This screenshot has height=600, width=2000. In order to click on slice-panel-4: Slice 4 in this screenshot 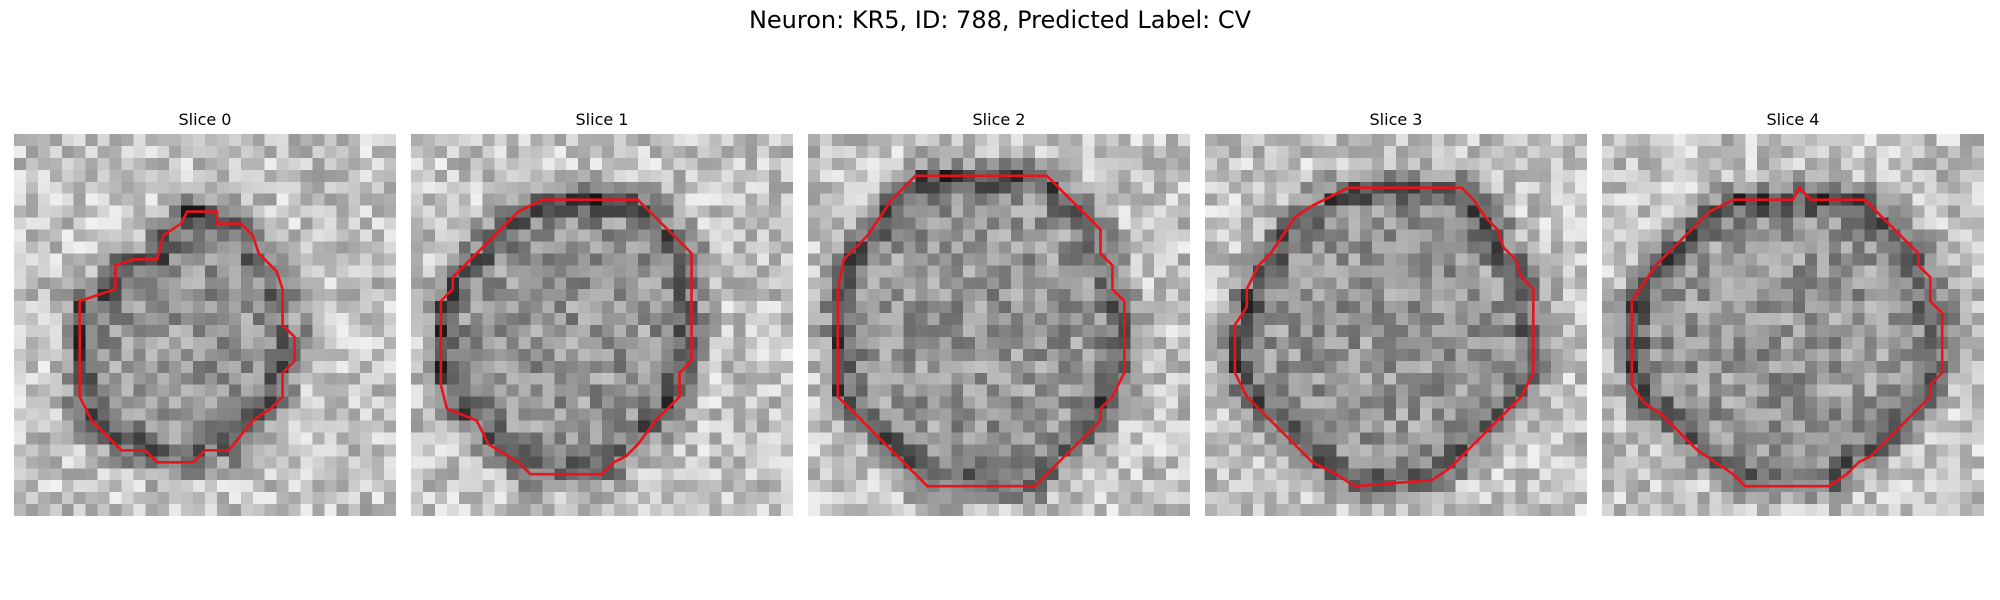, I will do `click(1793, 313)`.